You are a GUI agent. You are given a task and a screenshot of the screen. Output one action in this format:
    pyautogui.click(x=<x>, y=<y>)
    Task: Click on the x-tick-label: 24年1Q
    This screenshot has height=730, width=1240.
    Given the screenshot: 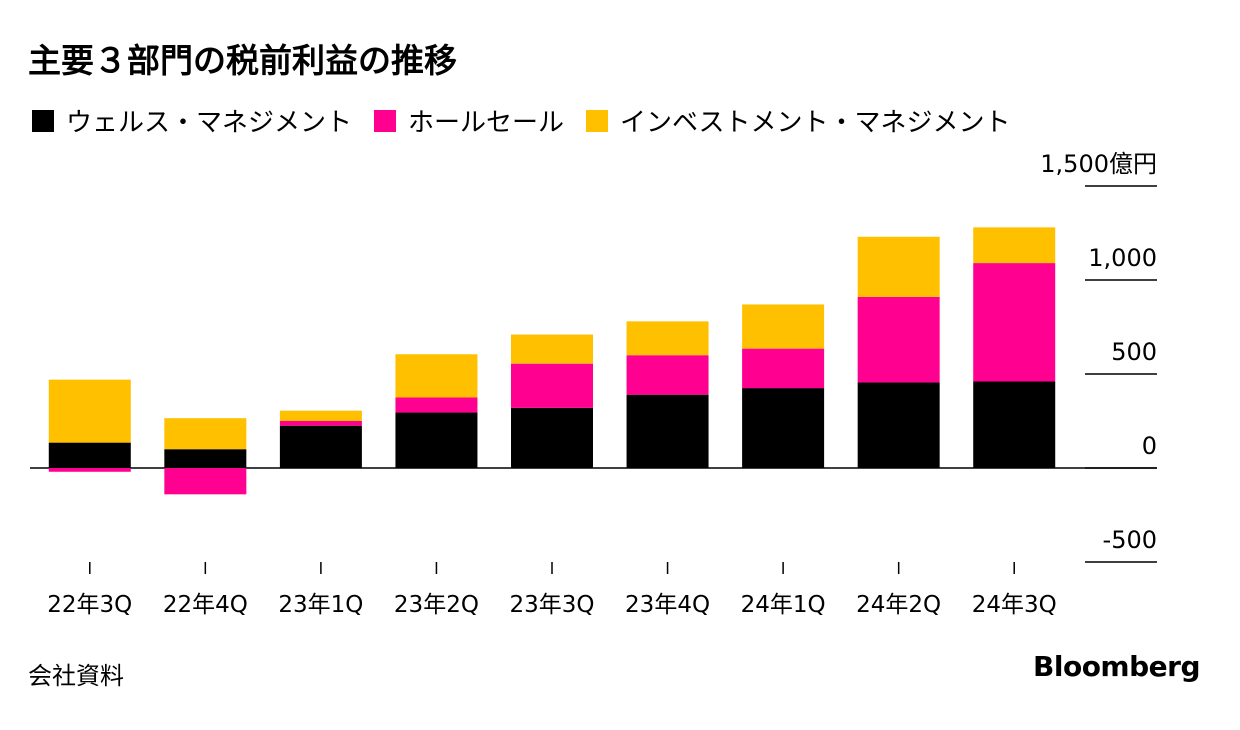 What is the action you would take?
    pyautogui.click(x=783, y=605)
    